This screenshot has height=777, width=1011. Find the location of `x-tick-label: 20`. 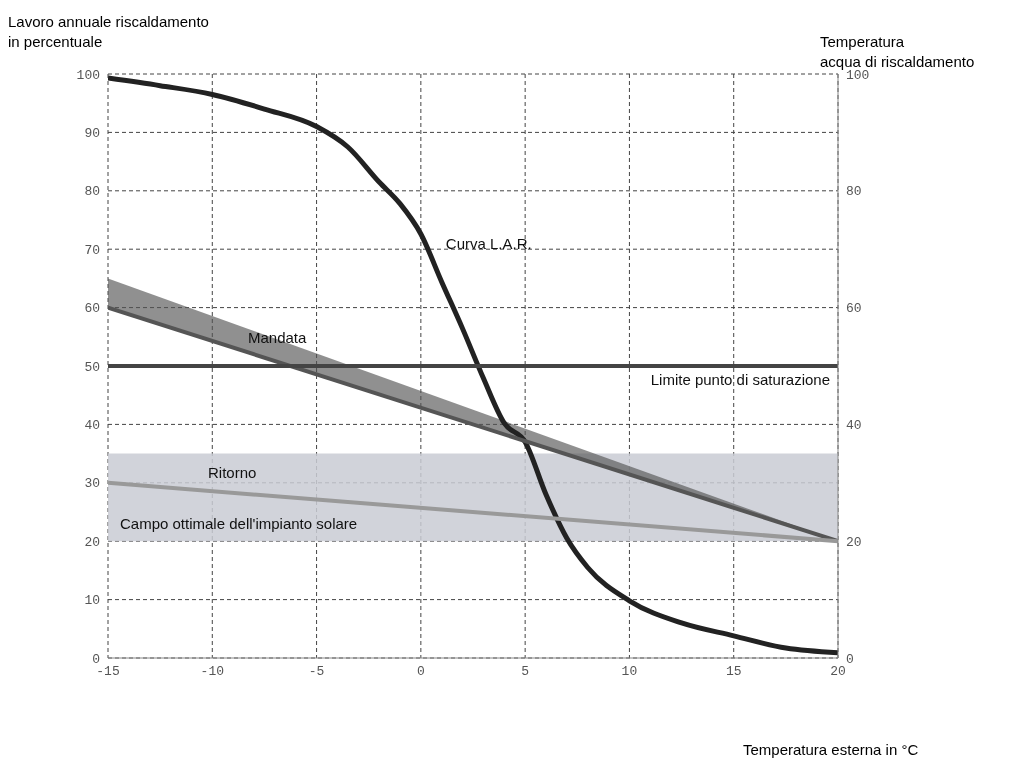

x-tick-label: 20 is located at coordinates (838, 672).